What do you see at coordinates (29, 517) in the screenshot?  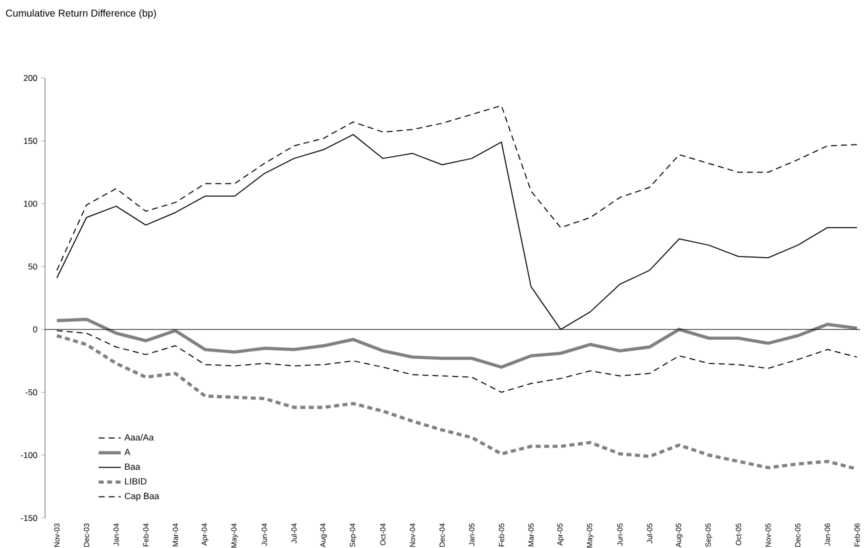 I see `y-tick-label: -150` at bounding box center [29, 517].